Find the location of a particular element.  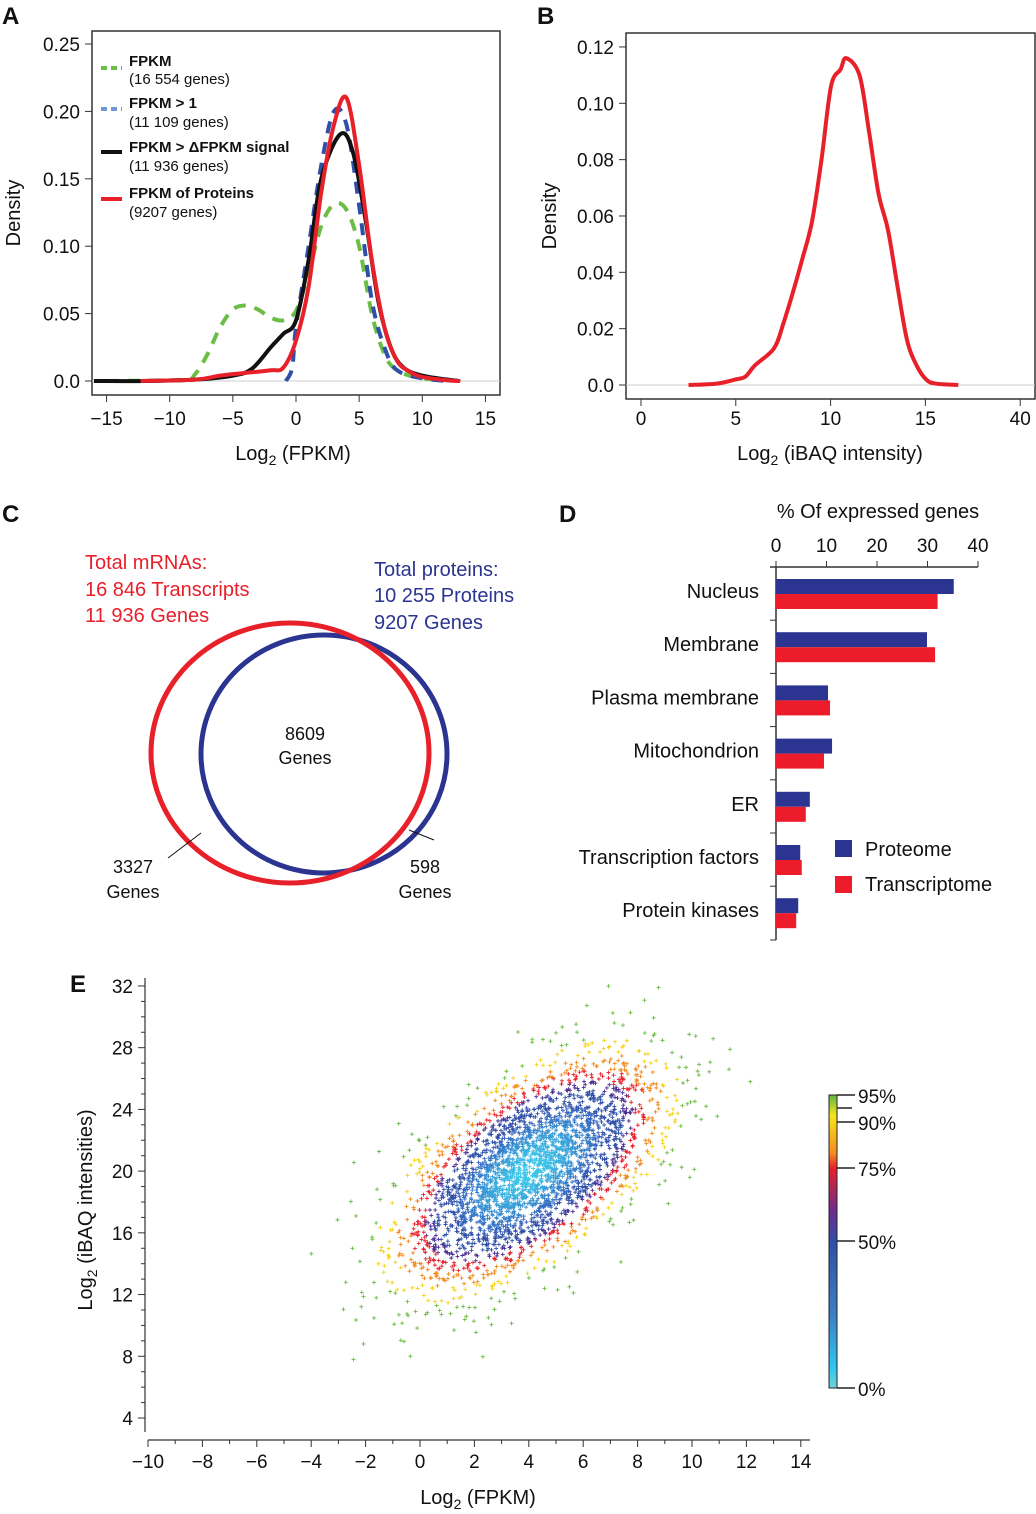

panel-label-e: E is located at coordinates (78, 984).